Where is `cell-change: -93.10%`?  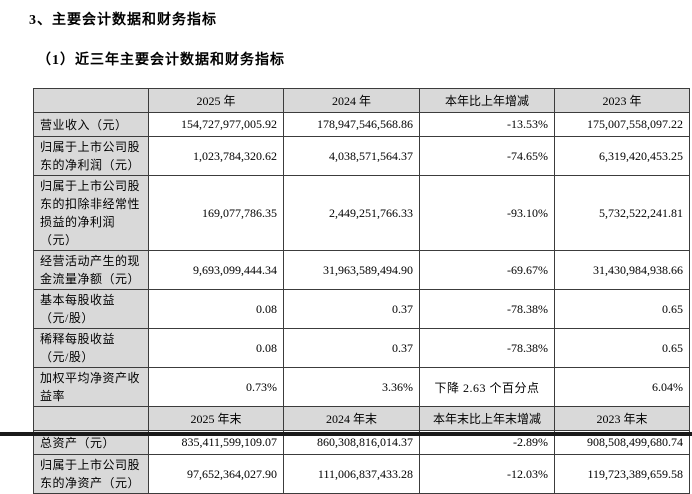
cell-change: -93.10% is located at coordinates (487, 213).